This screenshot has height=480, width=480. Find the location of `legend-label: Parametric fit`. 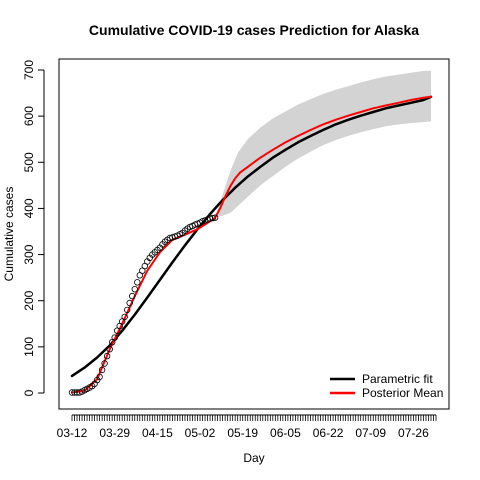

legend-label: Parametric fit is located at coordinates (397, 379).